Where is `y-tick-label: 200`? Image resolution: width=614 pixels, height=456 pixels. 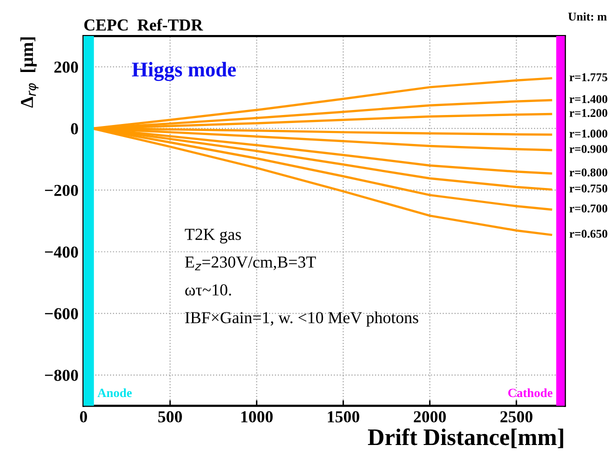 y-tick-label: 200 is located at coordinates (66, 67).